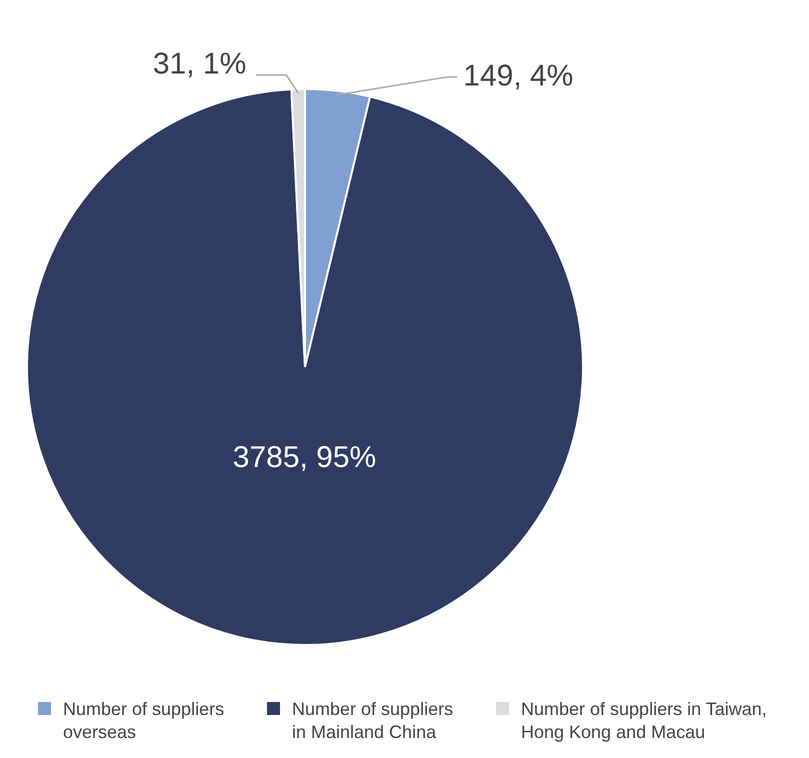 The width and height of the screenshot is (809, 758). Describe the element at coordinates (518, 75) in the screenshot. I see `data-label: 149, 4%` at that location.